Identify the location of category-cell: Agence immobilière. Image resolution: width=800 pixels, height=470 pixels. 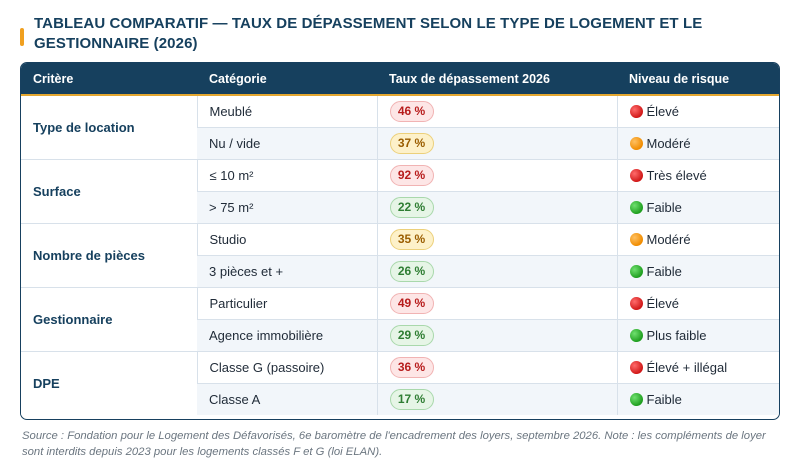
(287, 334).